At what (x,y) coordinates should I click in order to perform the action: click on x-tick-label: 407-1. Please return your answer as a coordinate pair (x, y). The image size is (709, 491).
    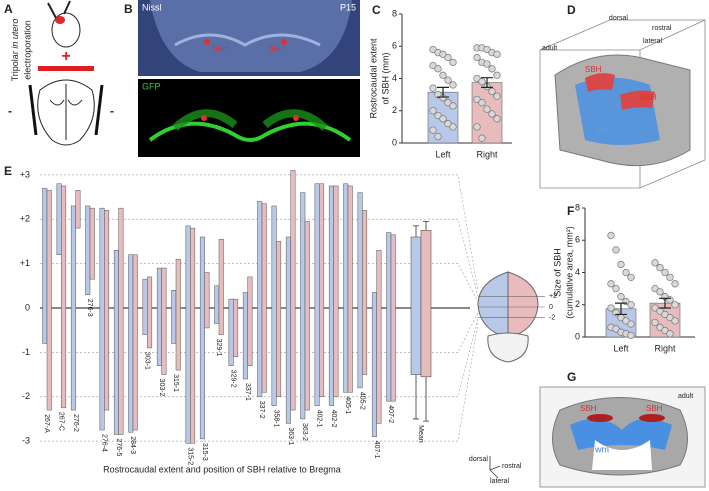
    Looking at the image, I should click on (376, 450).